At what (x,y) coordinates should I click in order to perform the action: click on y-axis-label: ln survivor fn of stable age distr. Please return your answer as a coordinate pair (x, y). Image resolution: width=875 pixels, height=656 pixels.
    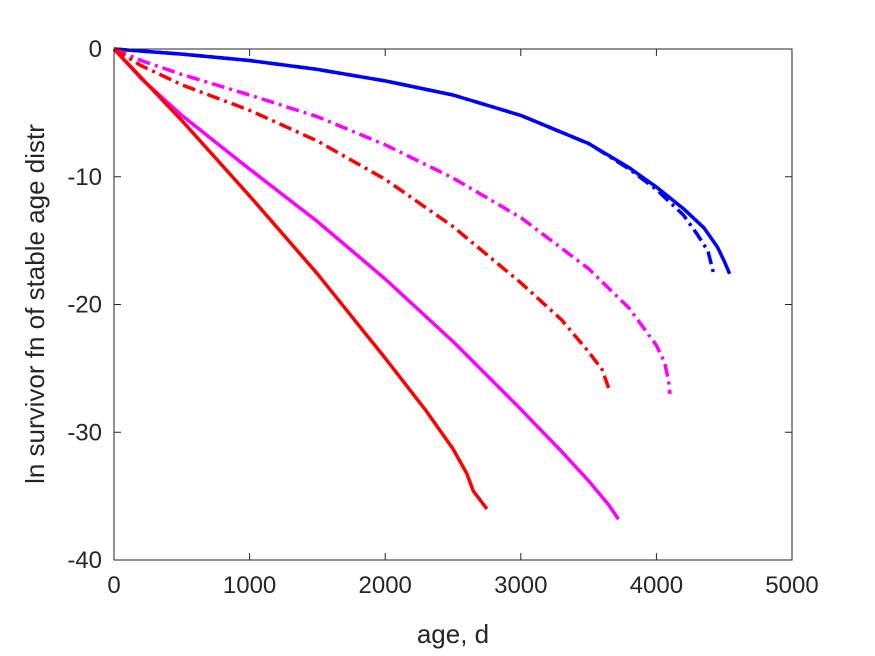
    Looking at the image, I should click on (35, 304).